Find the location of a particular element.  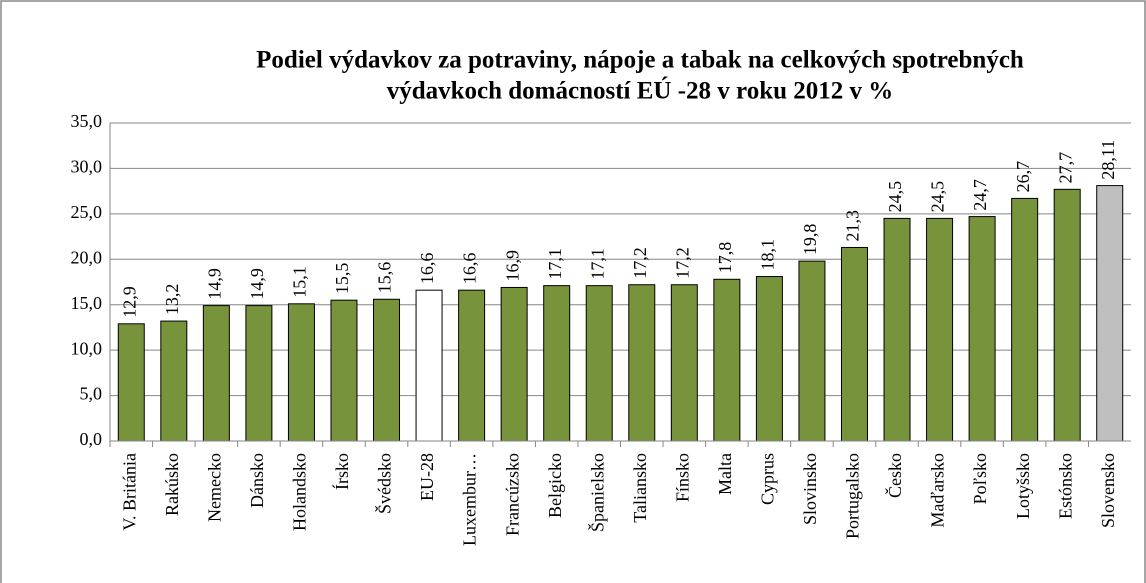

x-tick-label: Slovinsko is located at coordinates (810, 489).